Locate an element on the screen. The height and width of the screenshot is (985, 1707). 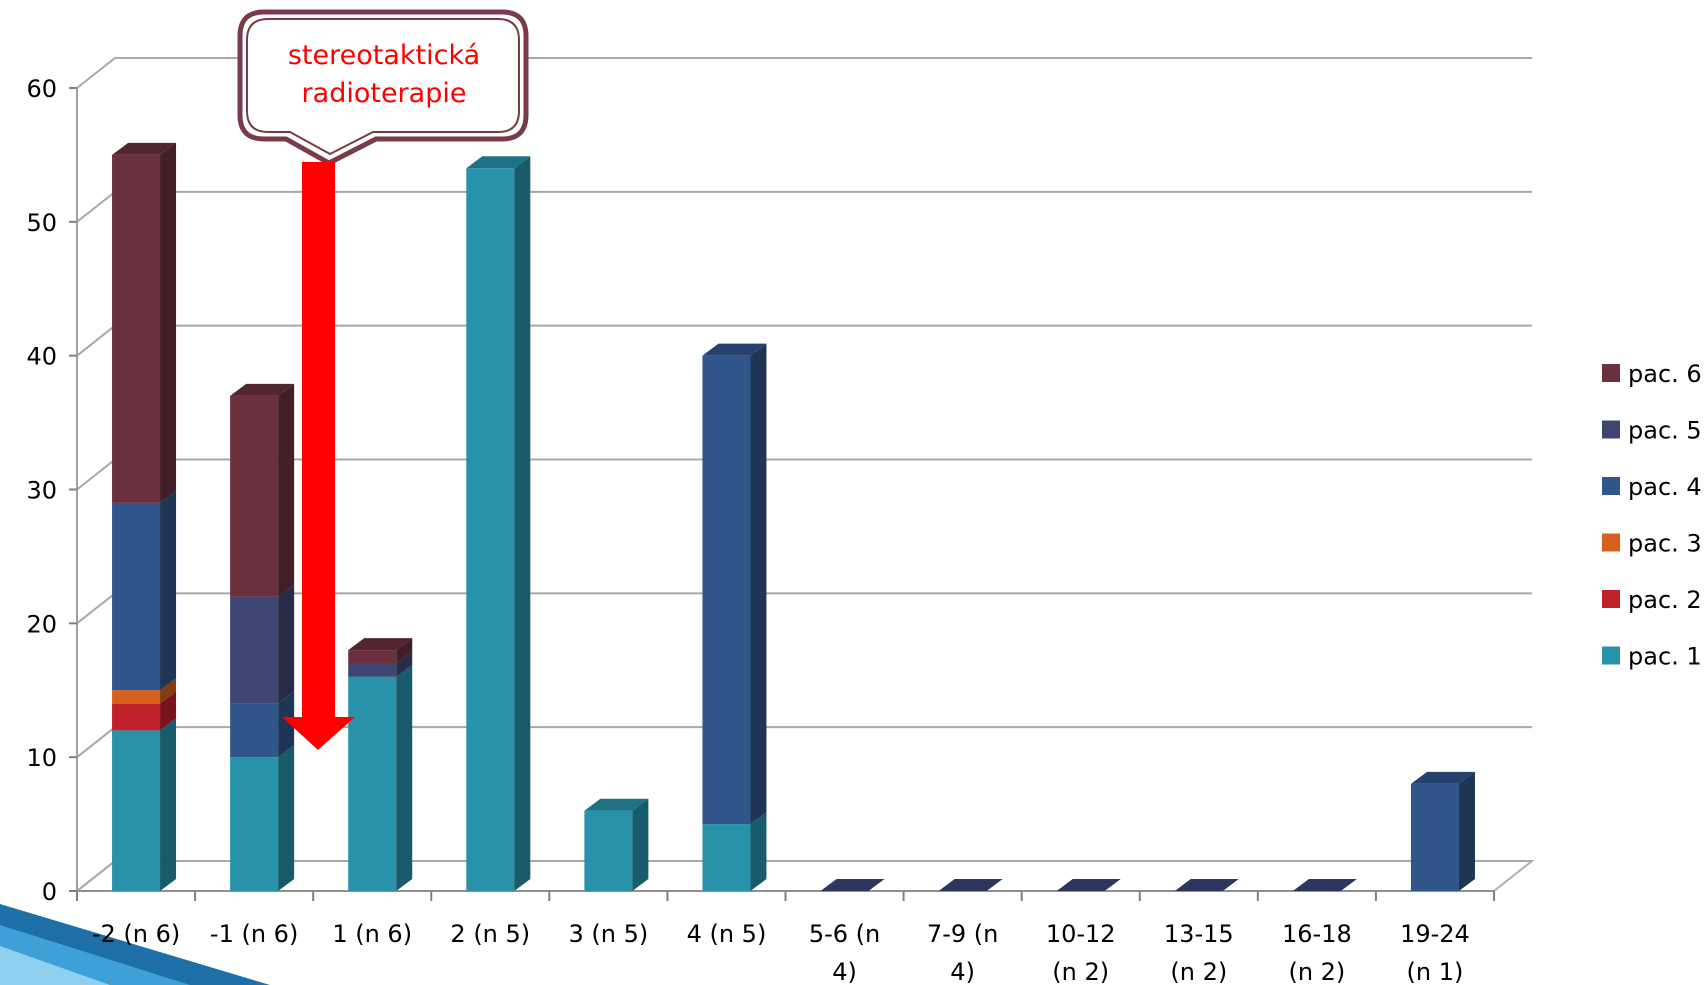
x-tick-label: -1 (n 6) is located at coordinates (254, 934).